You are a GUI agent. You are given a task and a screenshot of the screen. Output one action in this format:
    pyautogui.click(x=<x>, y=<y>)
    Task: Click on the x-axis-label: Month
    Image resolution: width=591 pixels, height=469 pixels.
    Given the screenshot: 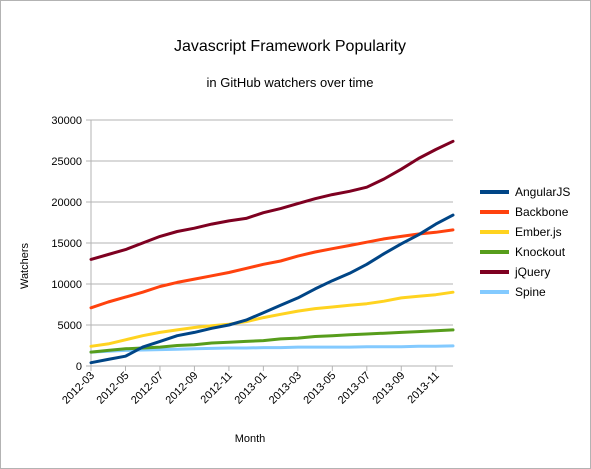 What is the action you would take?
    pyautogui.click(x=250, y=439)
    